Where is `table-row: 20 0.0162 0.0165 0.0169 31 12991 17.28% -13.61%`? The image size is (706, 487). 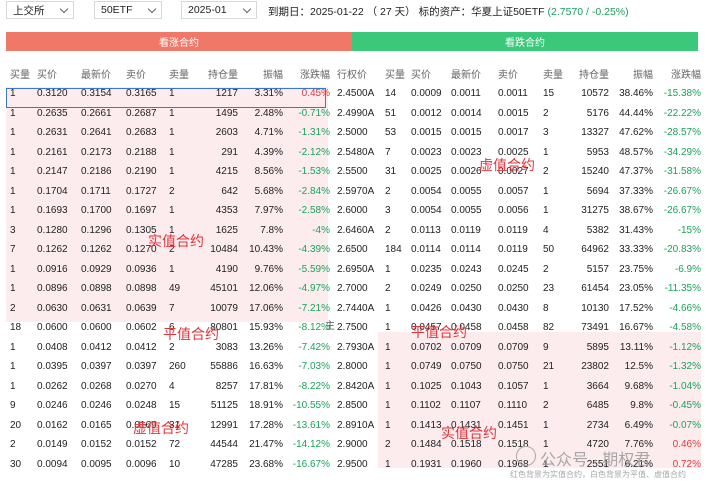 table-row: 20 0.0162 0.0165 0.0169 31 12991 17.28% -13.61% is located at coordinates (168, 426).